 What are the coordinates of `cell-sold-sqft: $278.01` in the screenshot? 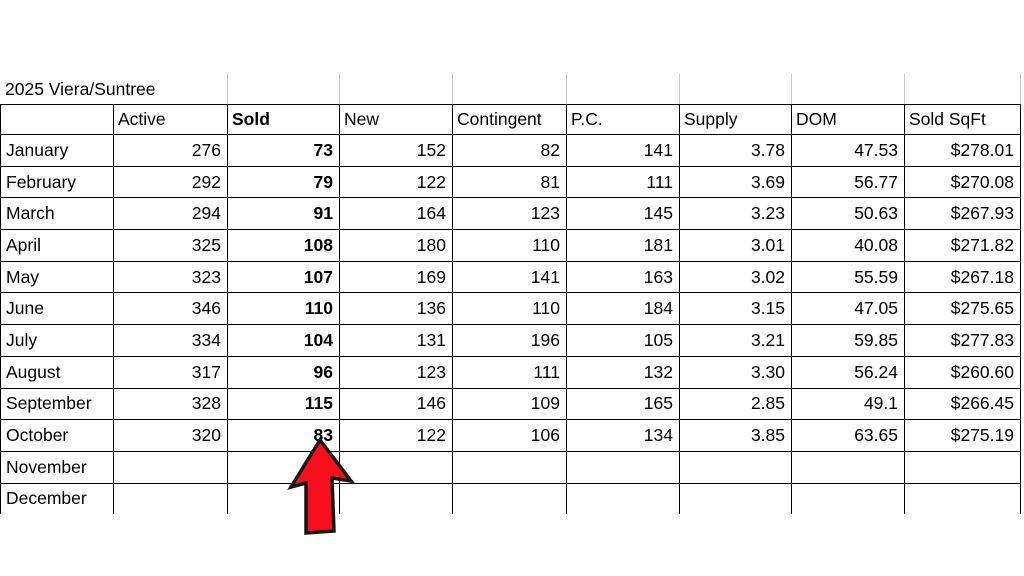 It's located at (962, 150).